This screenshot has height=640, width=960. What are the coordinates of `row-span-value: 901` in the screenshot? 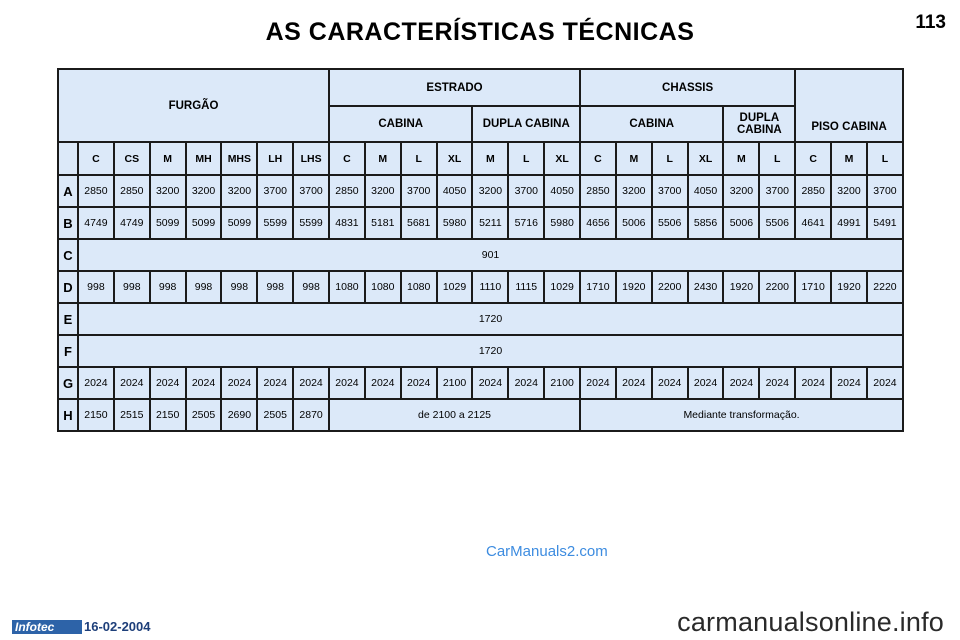 It's located at (490, 255).